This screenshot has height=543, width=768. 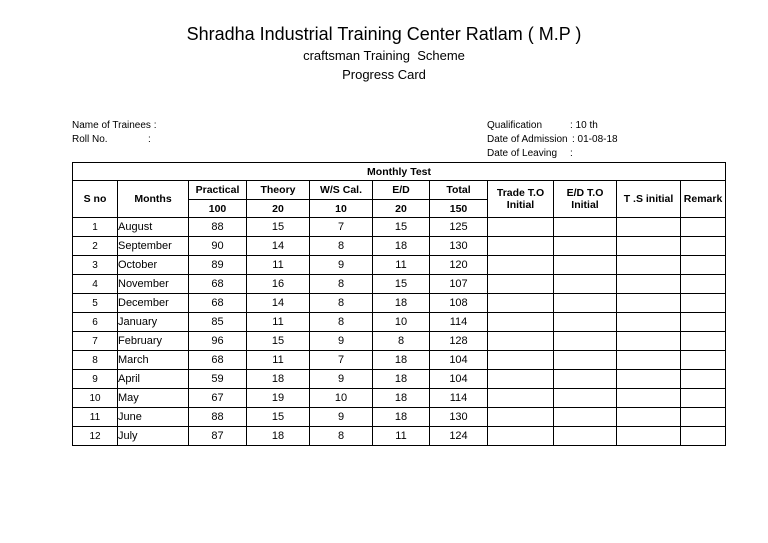 I want to click on data-row: 11 June 88 15 9 18 130, so click(x=399, y=417).